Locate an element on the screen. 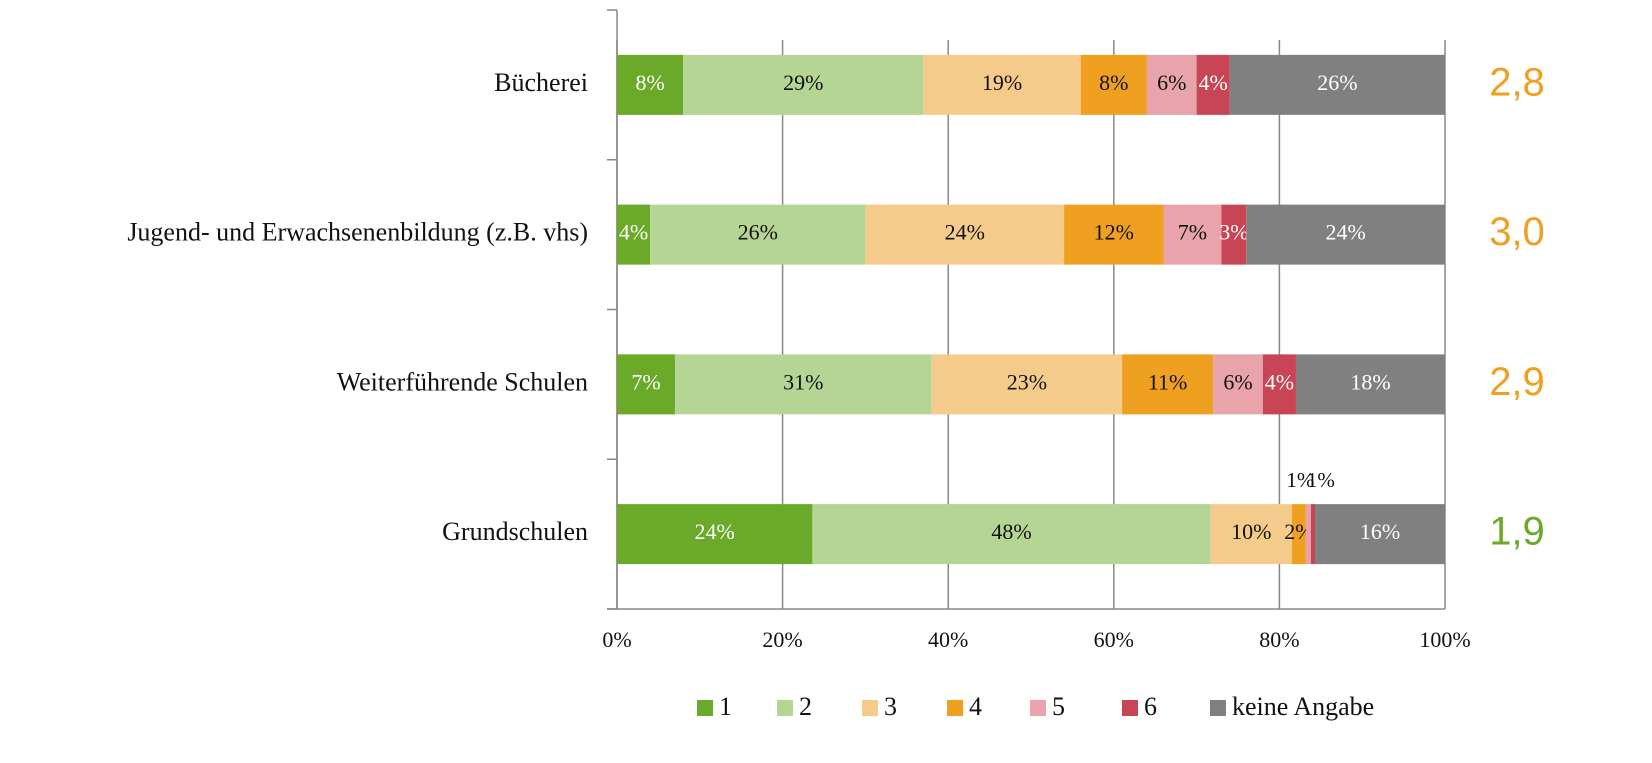 The width and height of the screenshot is (1652, 763). x-tick-label: 80% is located at coordinates (1279, 639).